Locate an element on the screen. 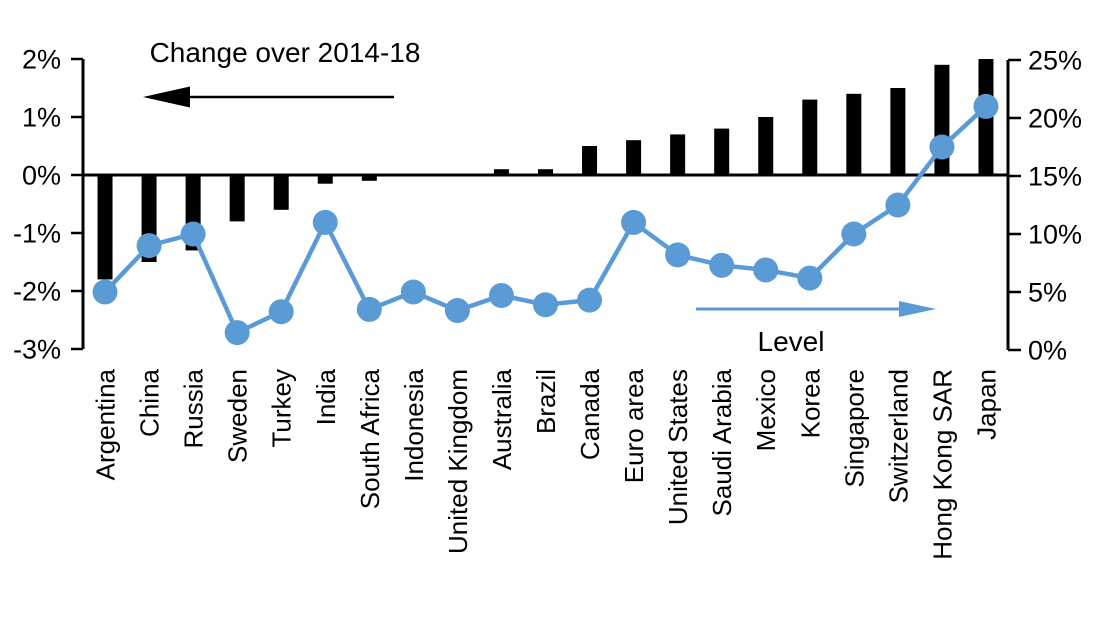 The image size is (1102, 619). bar-series-annotation-label: Change over 2014-18 is located at coordinates (285, 52).